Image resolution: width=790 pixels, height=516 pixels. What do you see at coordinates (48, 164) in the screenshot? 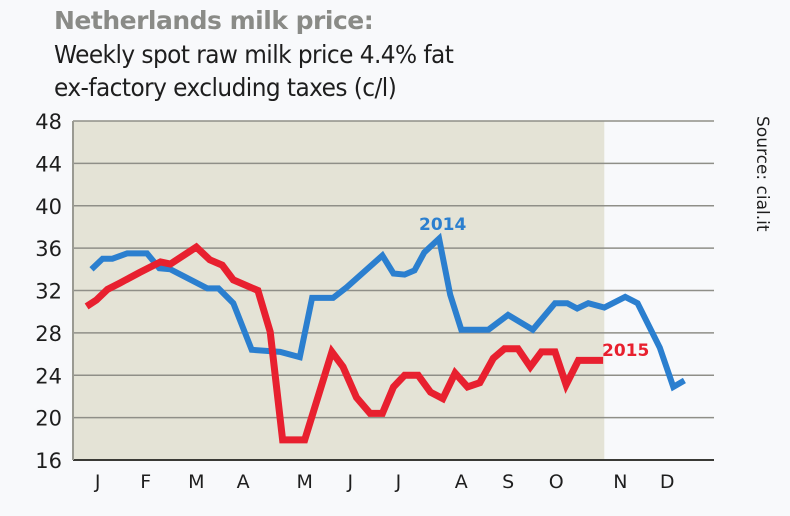
I see `y-tick-label: 44` at bounding box center [48, 164].